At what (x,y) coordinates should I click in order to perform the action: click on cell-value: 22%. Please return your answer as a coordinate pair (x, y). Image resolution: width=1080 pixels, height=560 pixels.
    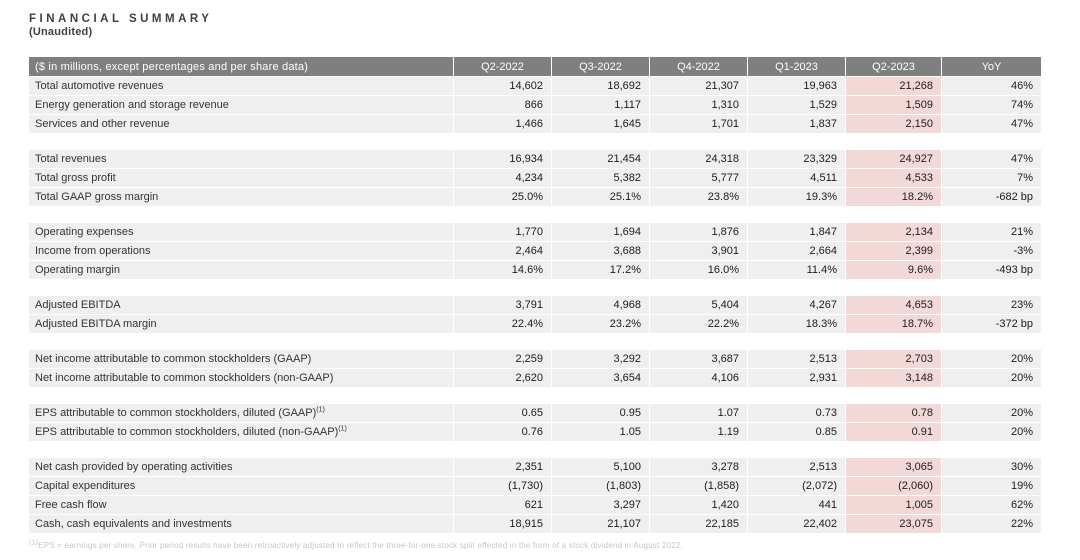
    Looking at the image, I should click on (991, 524).